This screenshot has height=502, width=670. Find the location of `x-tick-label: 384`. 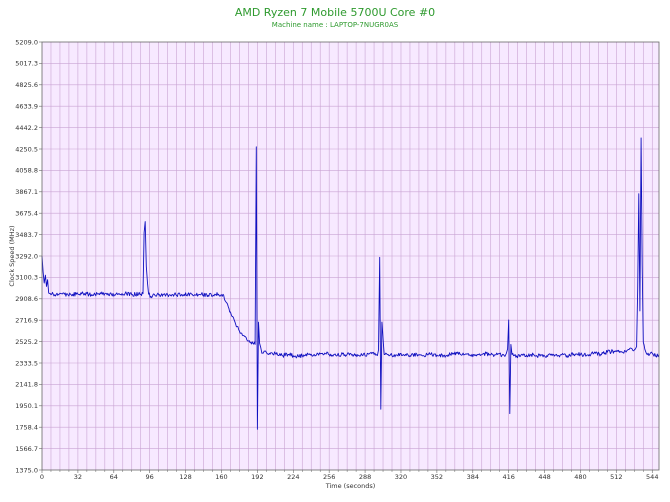

x-tick-label: 384 is located at coordinates (473, 477).